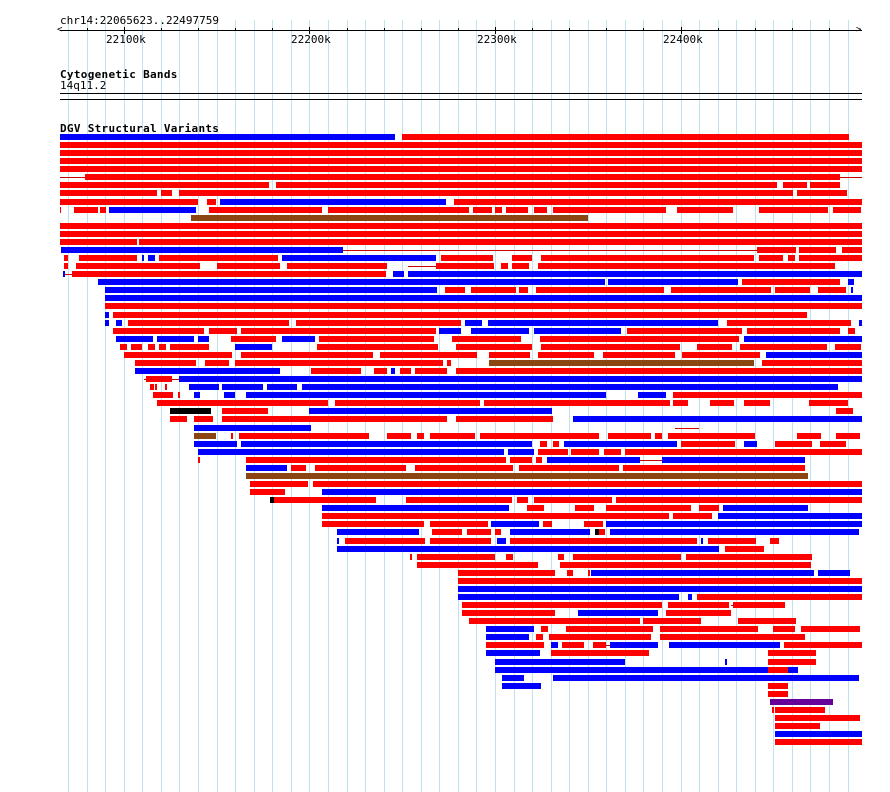  I want to click on variant-complex-bar, so click(272, 500).